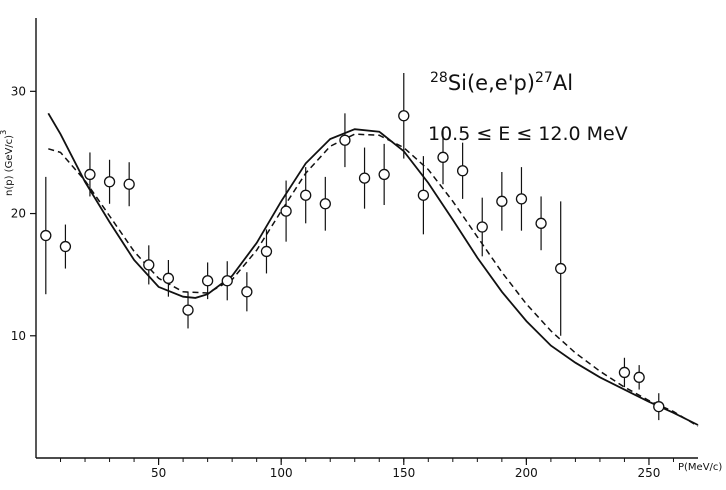 This screenshot has height=490, width=726. Describe the element at coordinates (18, 91) in the screenshot. I see `y-tick-label: 30` at that location.